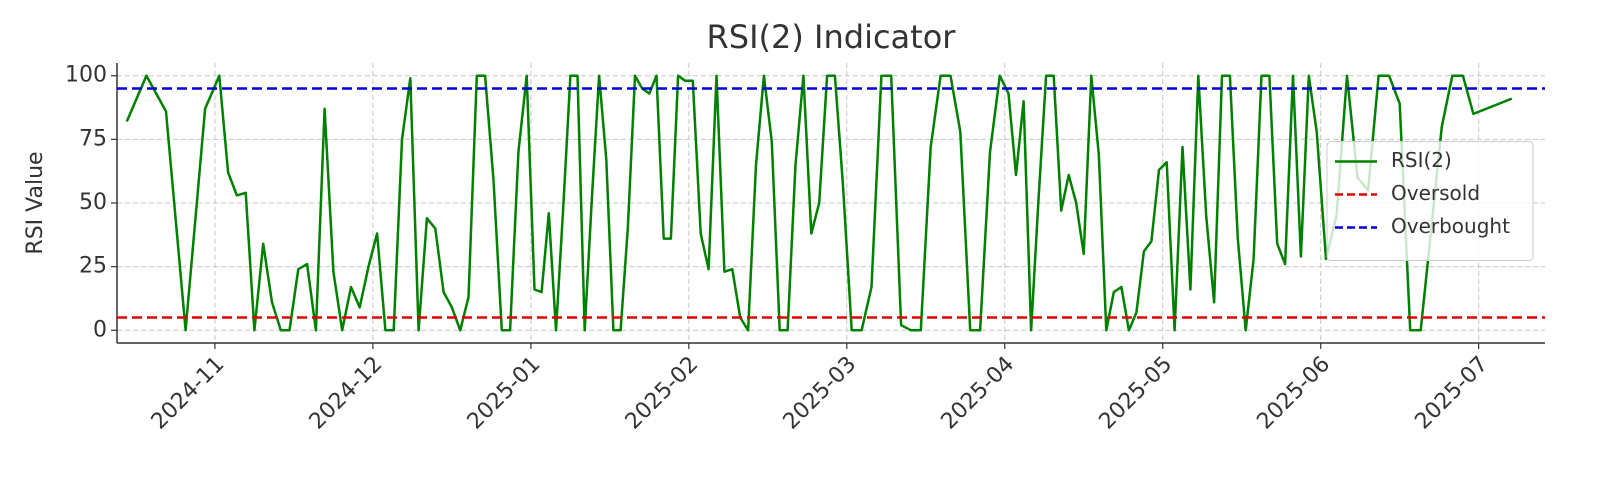 The image size is (1600, 480). What do you see at coordinates (93, 202) in the screenshot?
I see `y-tick-label: 50` at bounding box center [93, 202].